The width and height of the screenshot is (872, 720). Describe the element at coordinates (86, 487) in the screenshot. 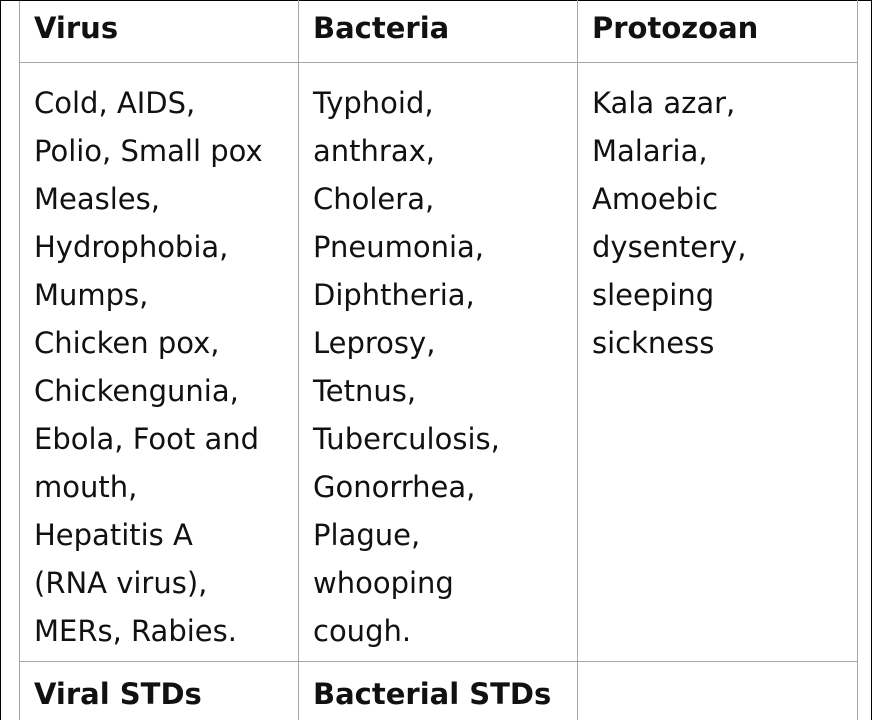

I see `virus-disease-line: mouth,` at that location.